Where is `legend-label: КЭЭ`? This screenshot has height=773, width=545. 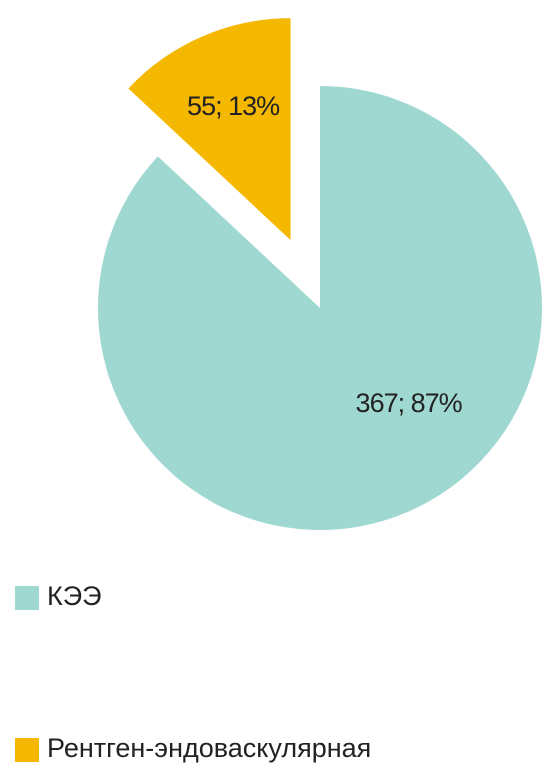 legend-label: КЭЭ is located at coordinates (74, 596).